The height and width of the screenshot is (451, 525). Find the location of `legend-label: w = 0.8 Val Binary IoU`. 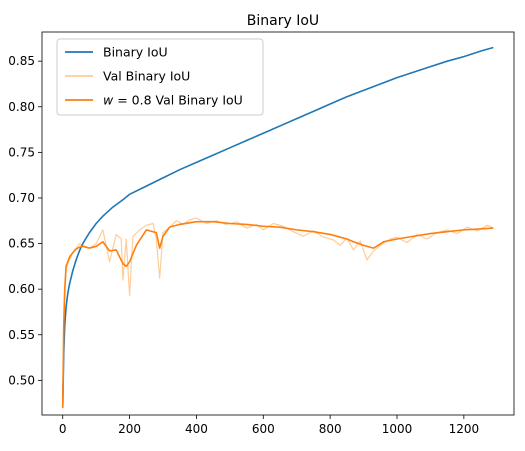

legend-label: w = 0.8 Val Binary IoU is located at coordinates (173, 100).